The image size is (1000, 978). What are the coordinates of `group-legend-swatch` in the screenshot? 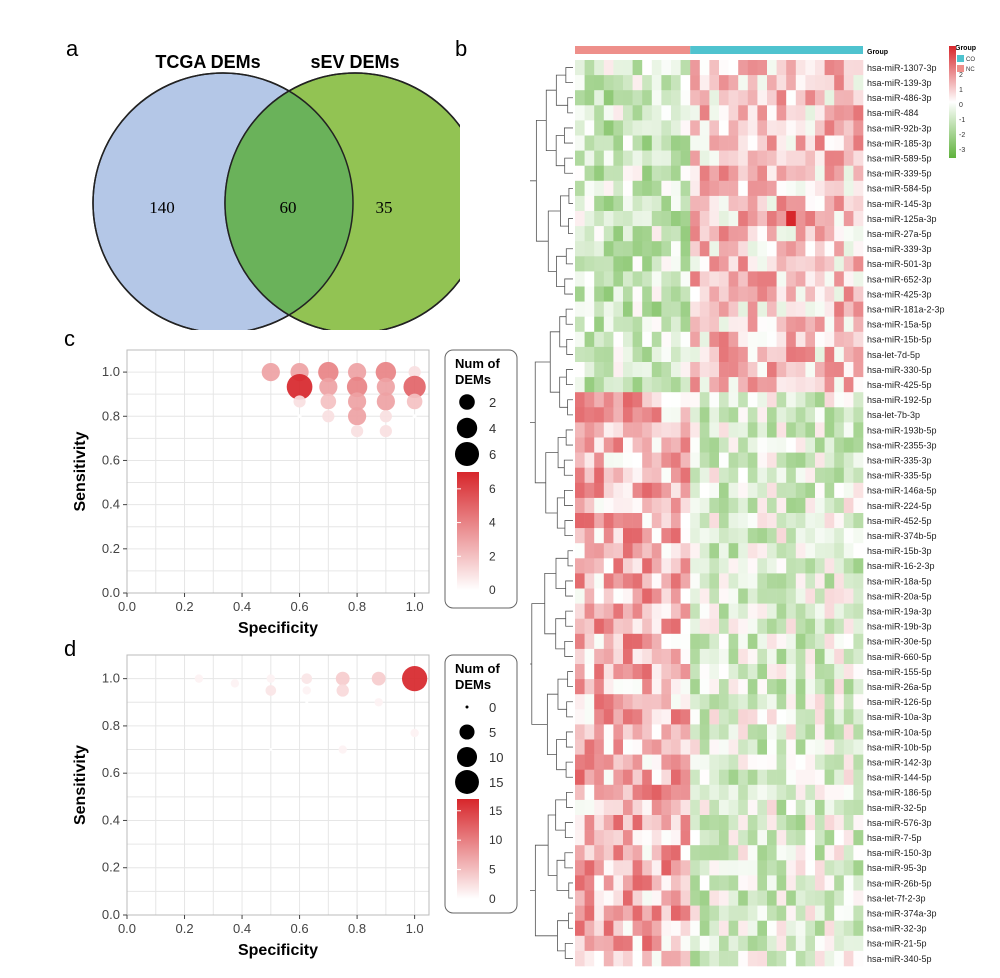 It's located at (960, 68).